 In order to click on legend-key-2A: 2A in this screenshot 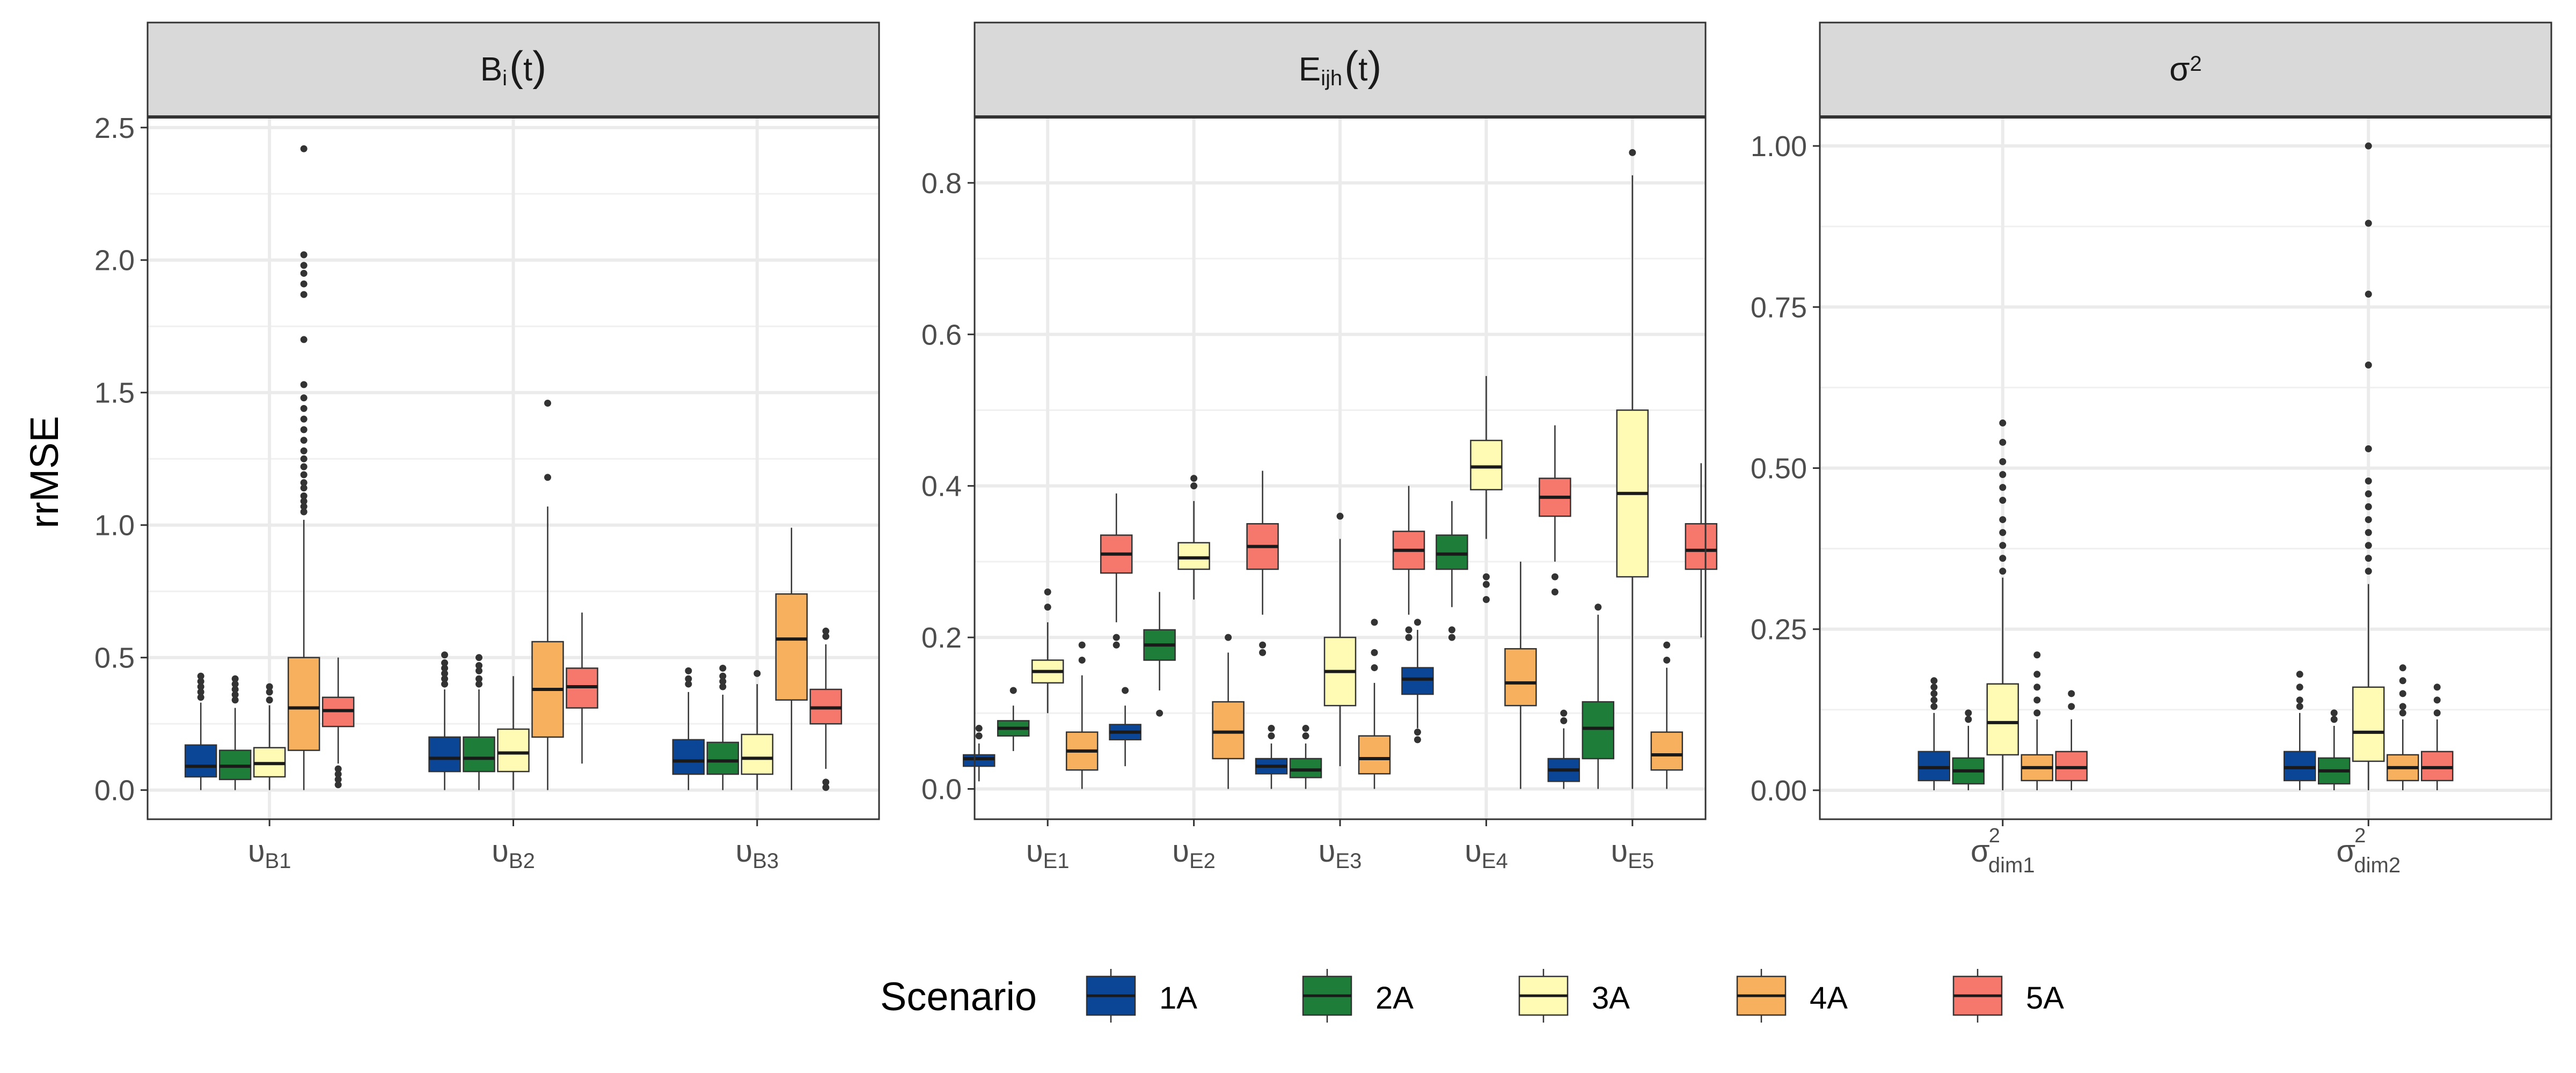, I will do `click(1358, 996)`.